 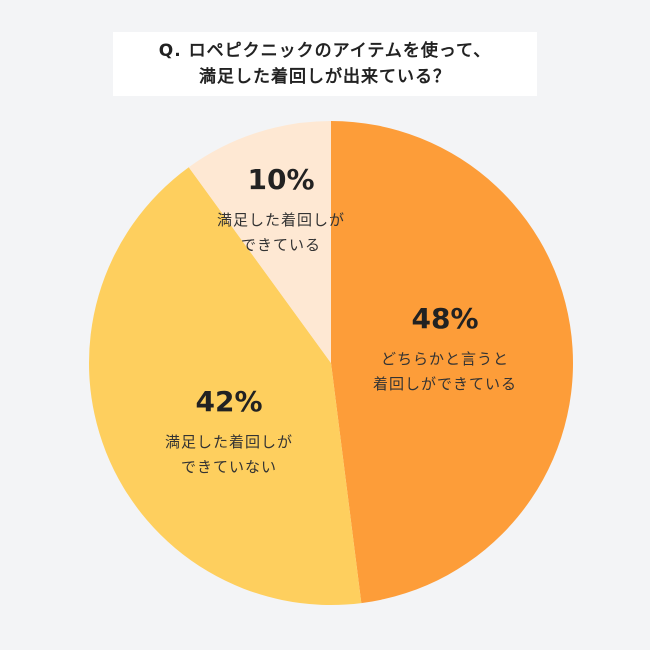 What do you see at coordinates (445, 359) in the screenshot?
I see `slice-label-line: どちらかと言うと` at bounding box center [445, 359].